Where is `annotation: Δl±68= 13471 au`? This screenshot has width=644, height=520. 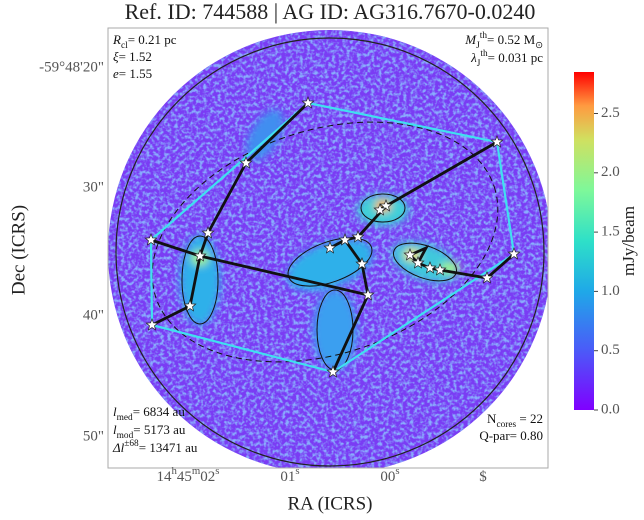
annotation: Δl±68= 13471 au is located at coordinates (155, 447).